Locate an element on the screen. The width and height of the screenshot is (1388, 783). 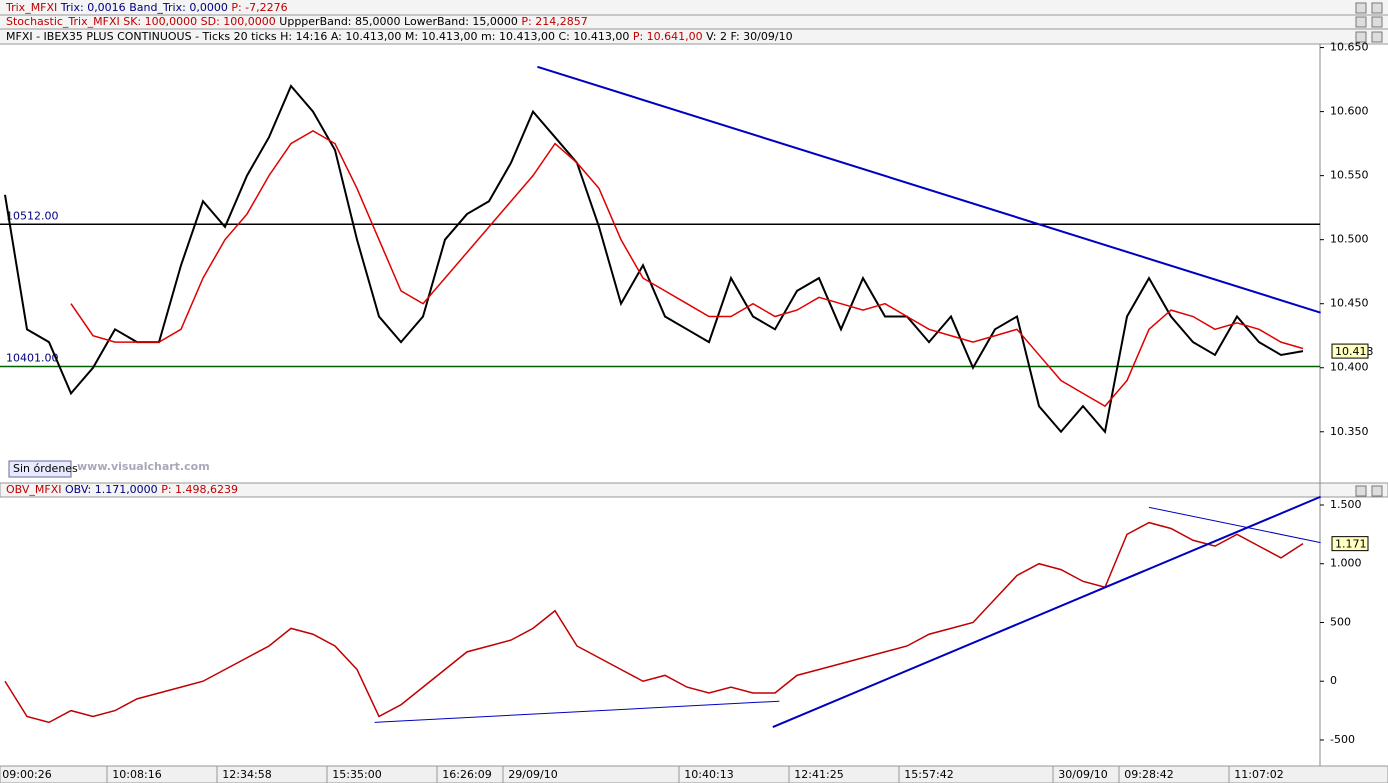
y-tick-label: 500 is located at coordinates (1340, 621).